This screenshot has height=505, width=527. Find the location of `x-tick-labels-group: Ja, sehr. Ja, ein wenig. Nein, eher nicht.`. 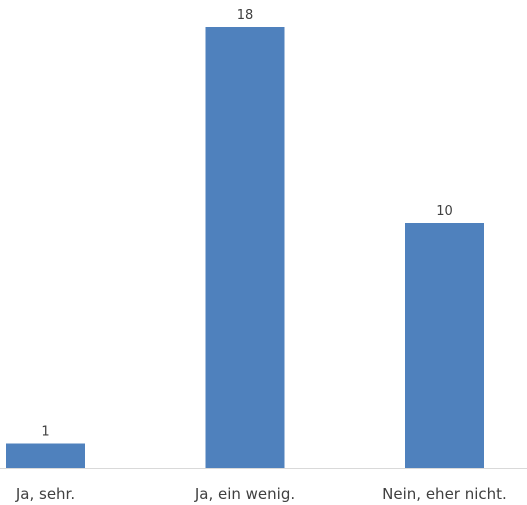

x-tick-labels-group: Ja, sehr. Ja, ein wenig. Nein, eher nicht. is located at coordinates (261, 494).